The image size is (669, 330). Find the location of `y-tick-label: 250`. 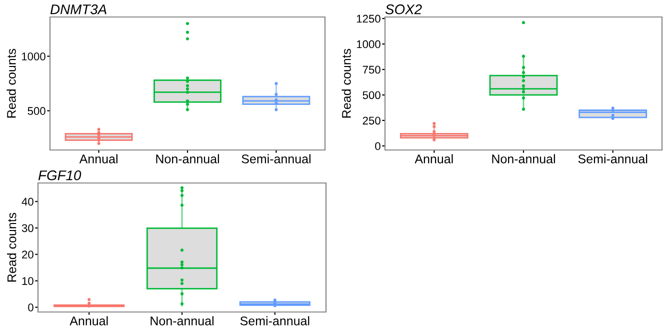

y-tick-label: 250 is located at coordinates (371, 120).